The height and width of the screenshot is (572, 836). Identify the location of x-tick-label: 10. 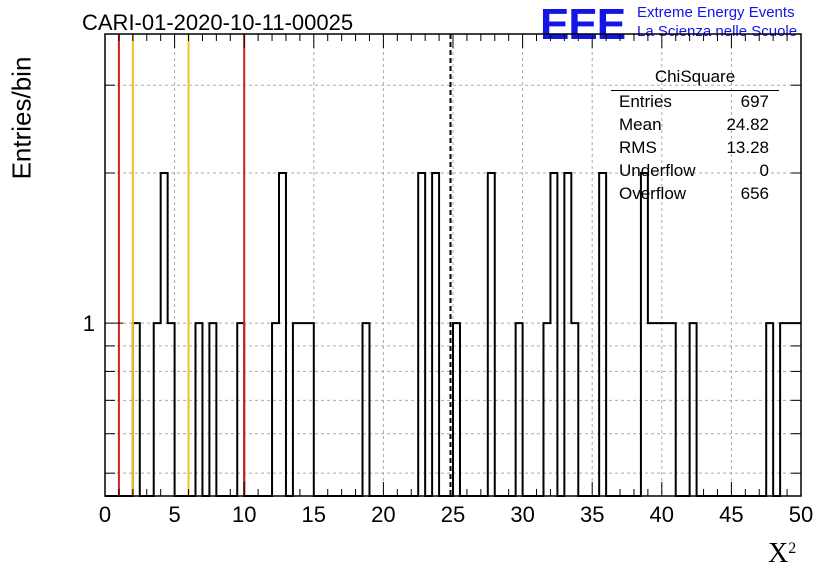
(244, 514).